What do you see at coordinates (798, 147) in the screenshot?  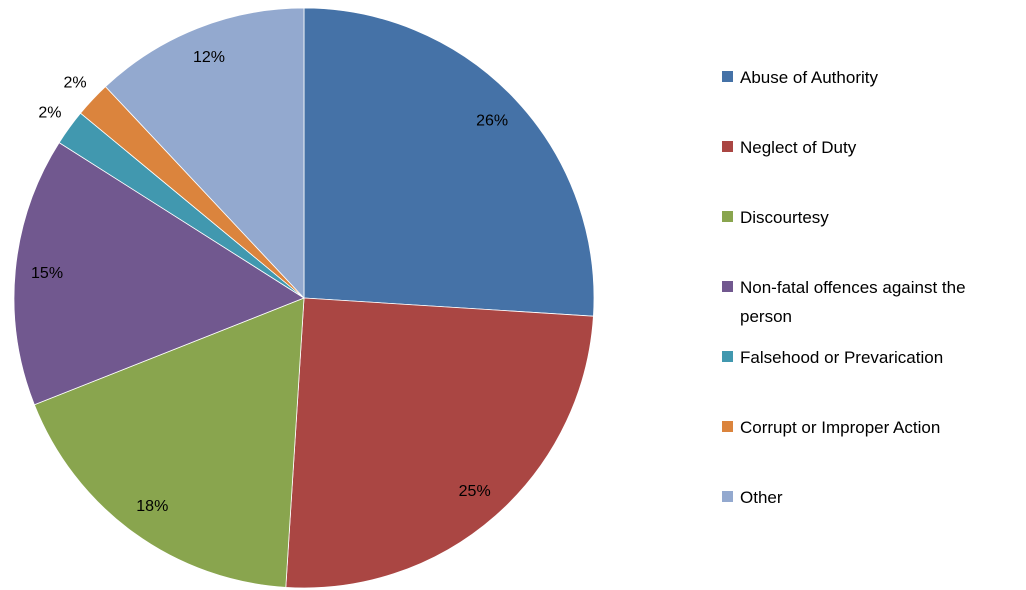 I see `legend-label: Neglect of Duty` at bounding box center [798, 147].